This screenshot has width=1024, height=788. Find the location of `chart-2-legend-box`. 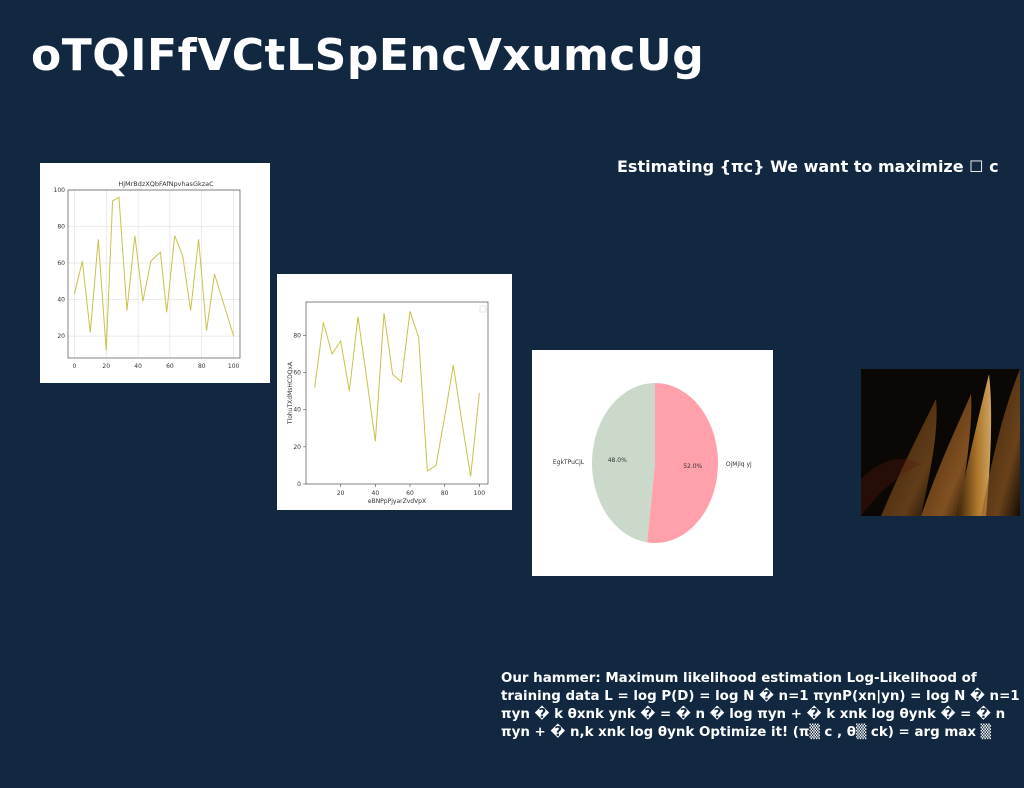

chart-2-legend-box is located at coordinates (483, 309).